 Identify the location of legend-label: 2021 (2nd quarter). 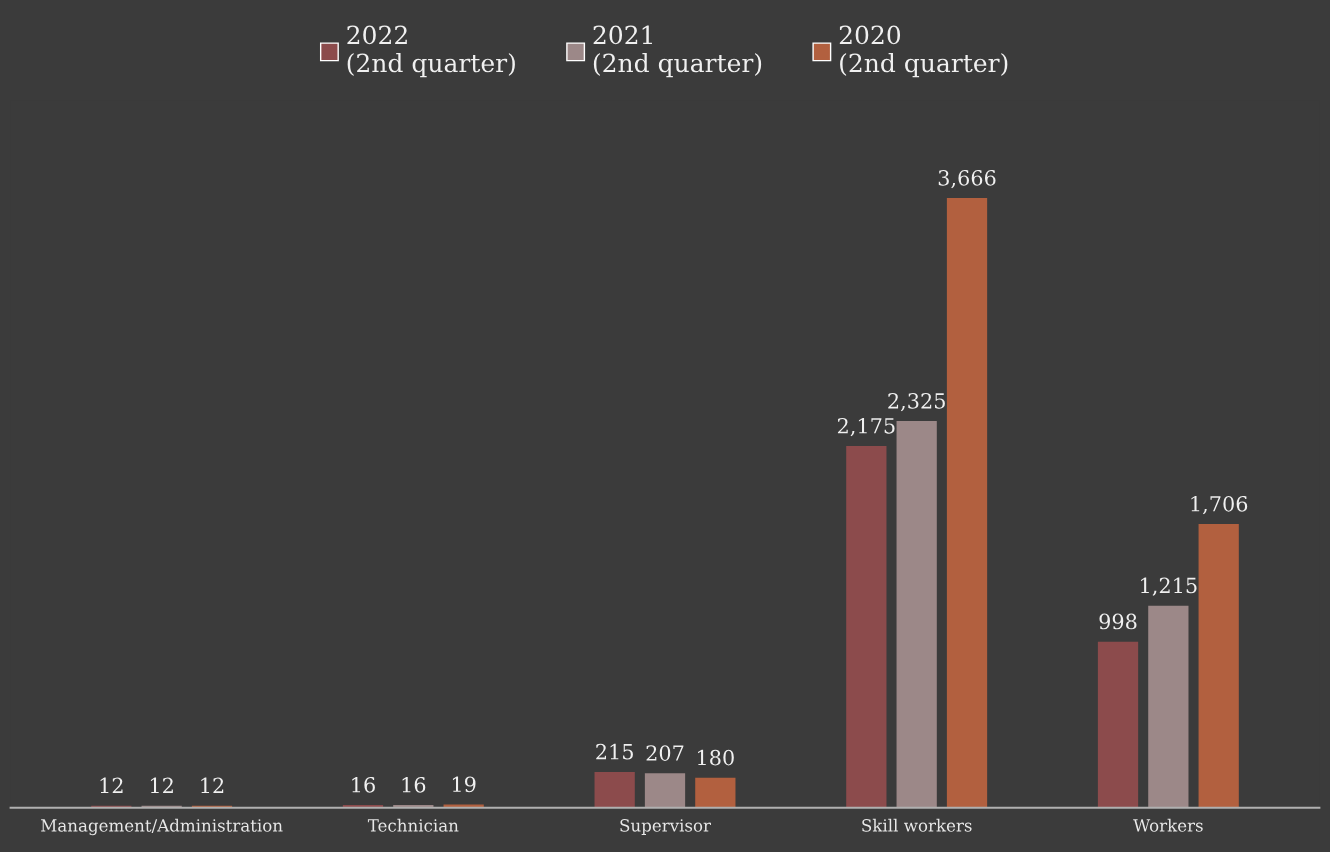
(677, 51).